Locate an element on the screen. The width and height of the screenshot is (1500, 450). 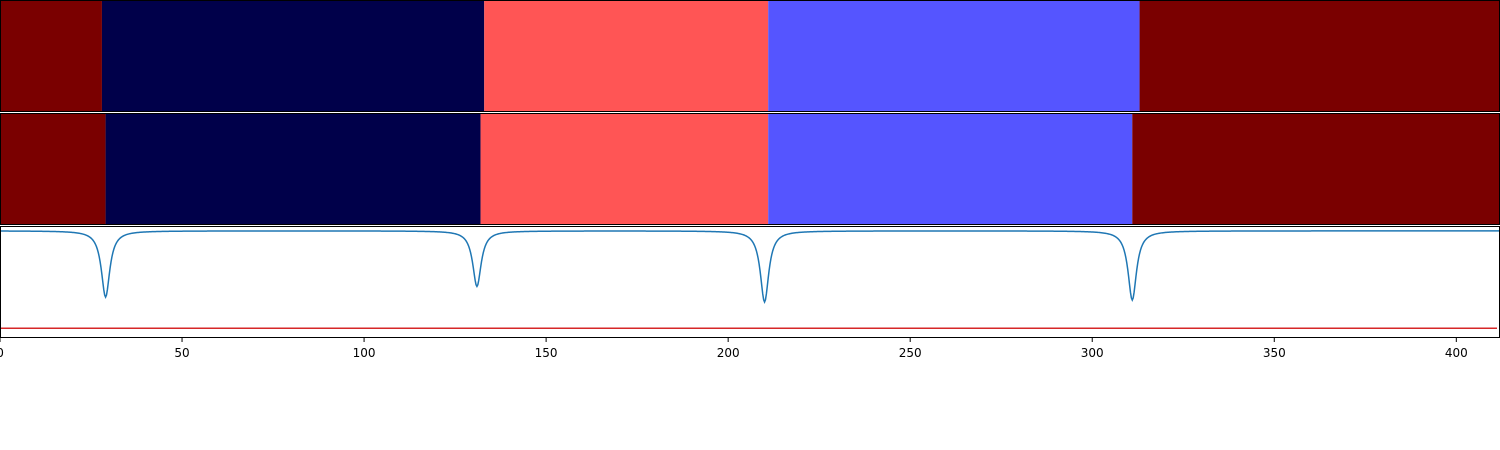
x-axis: 0 50 100 150 200 250 300 350 400 is located at coordinates (734, 349).